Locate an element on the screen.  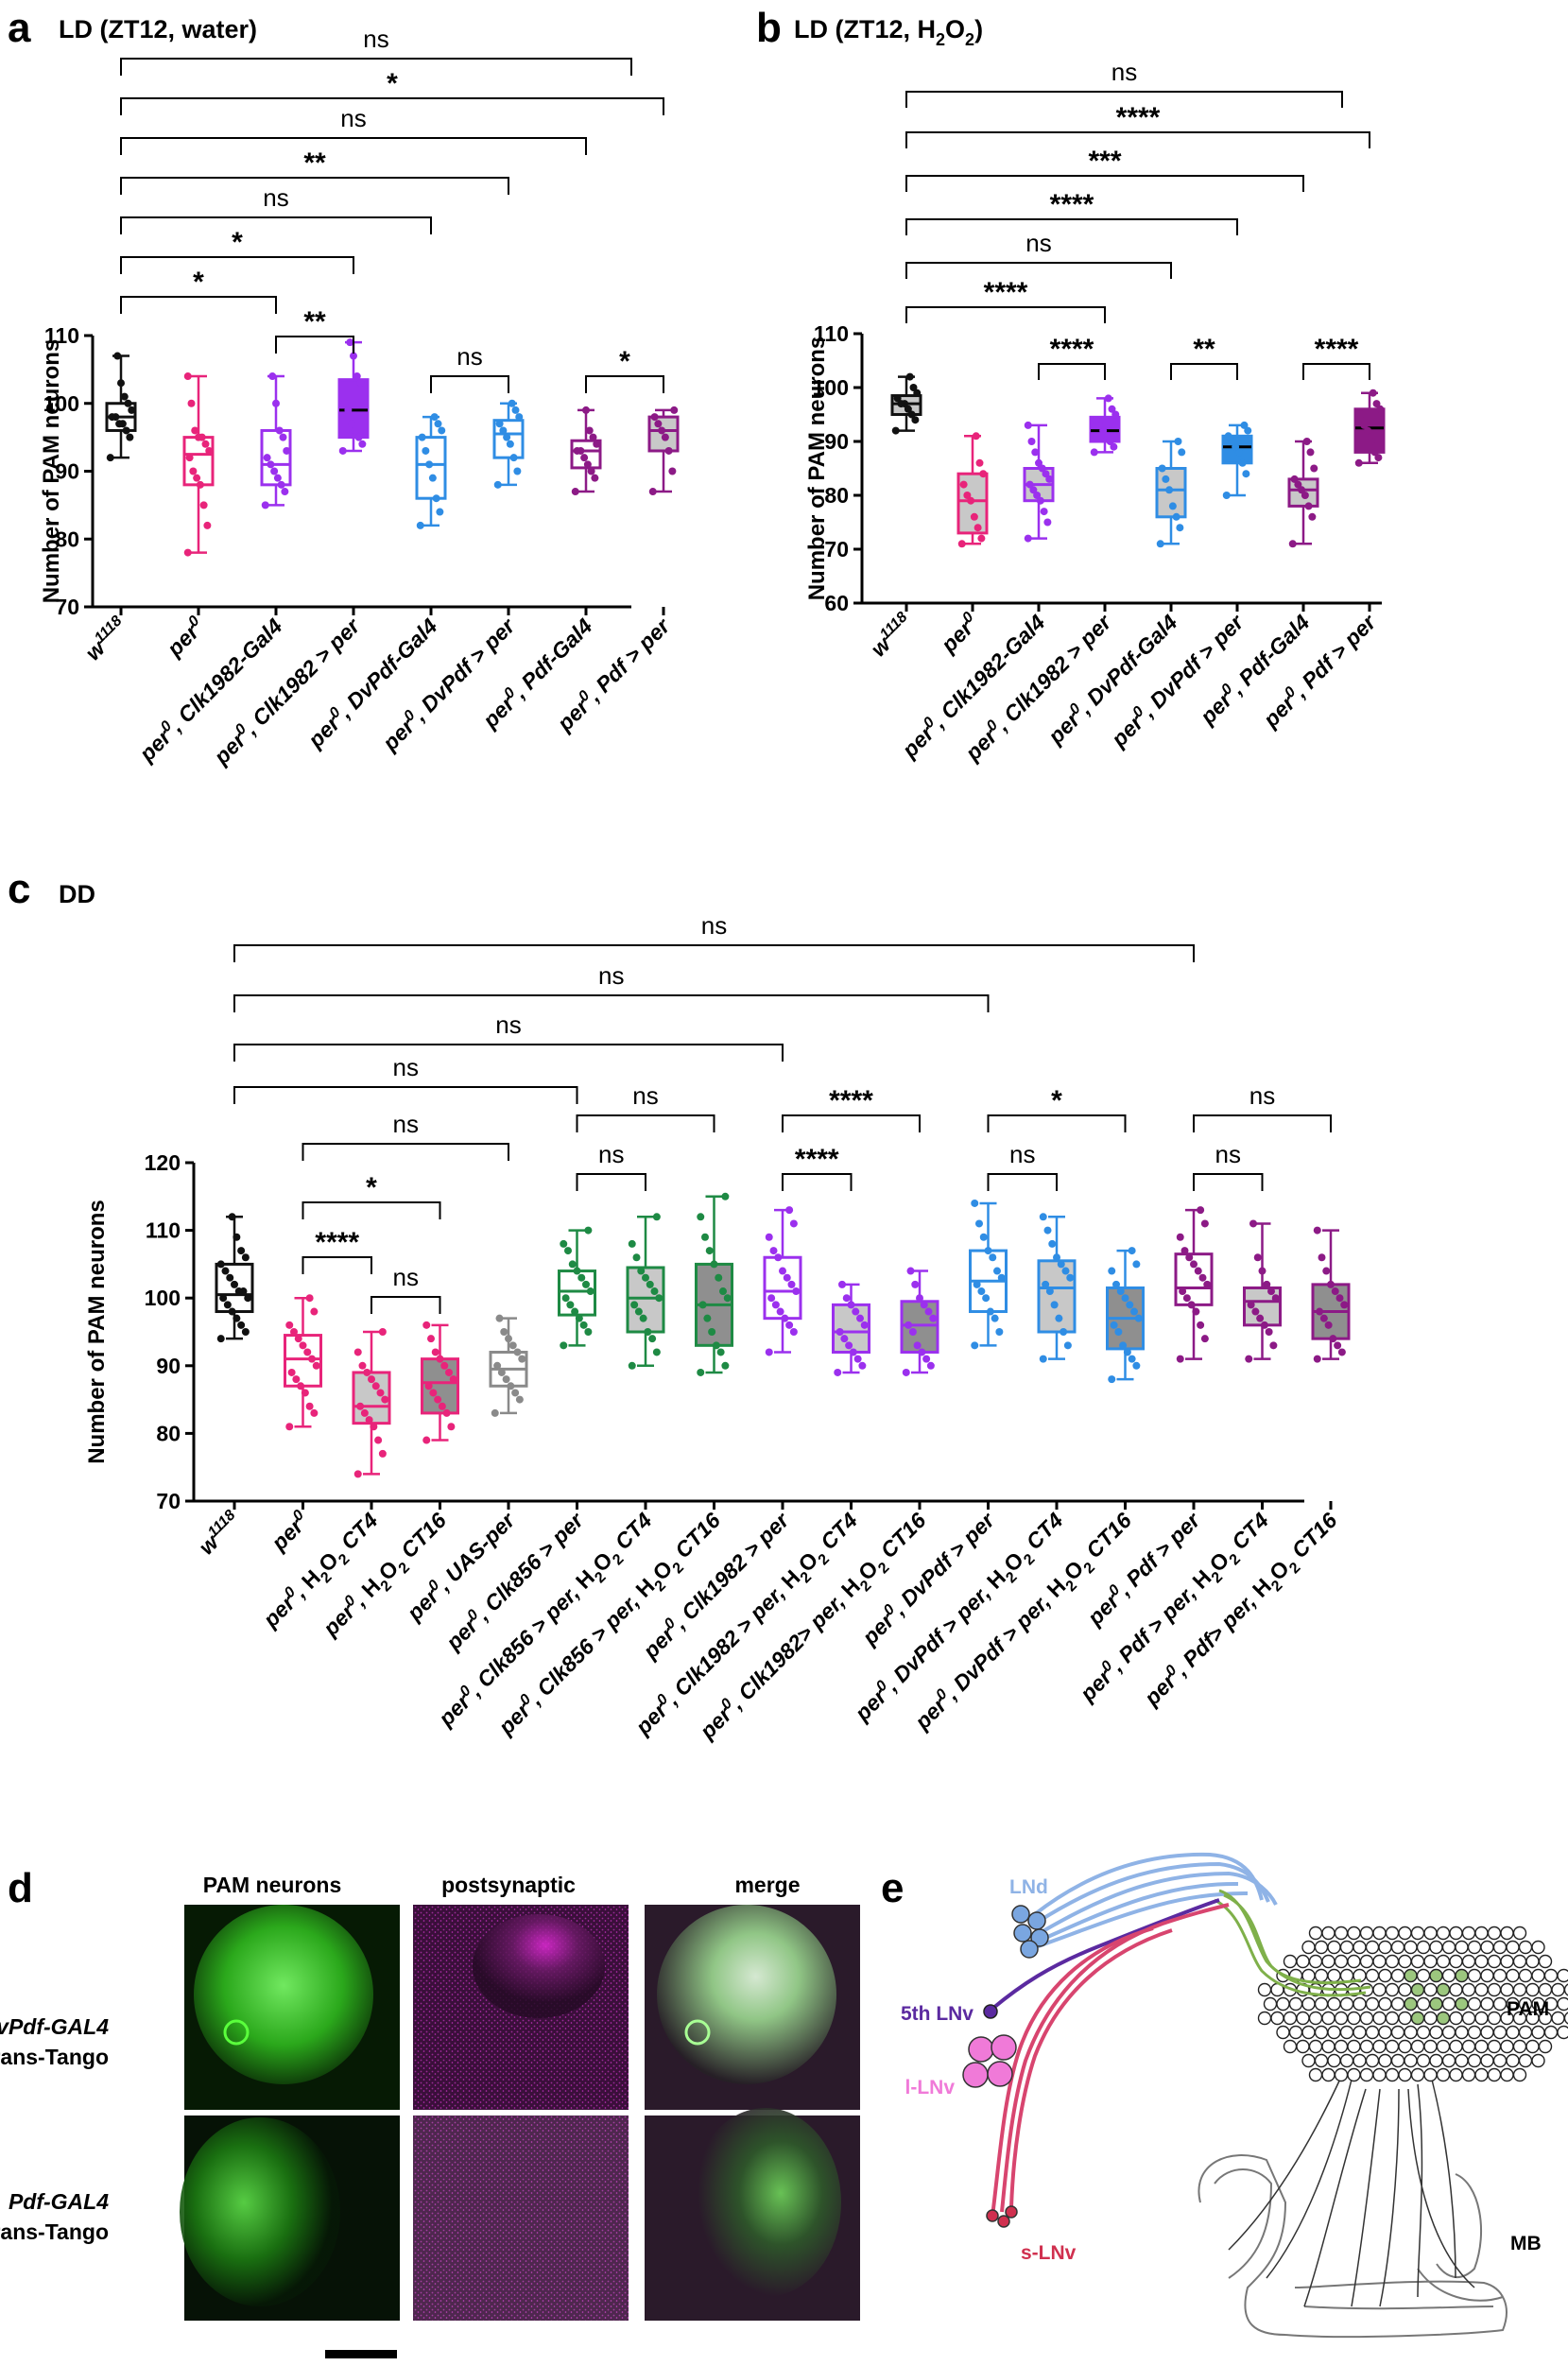
panel-c-title: DD is located at coordinates (77, 894).